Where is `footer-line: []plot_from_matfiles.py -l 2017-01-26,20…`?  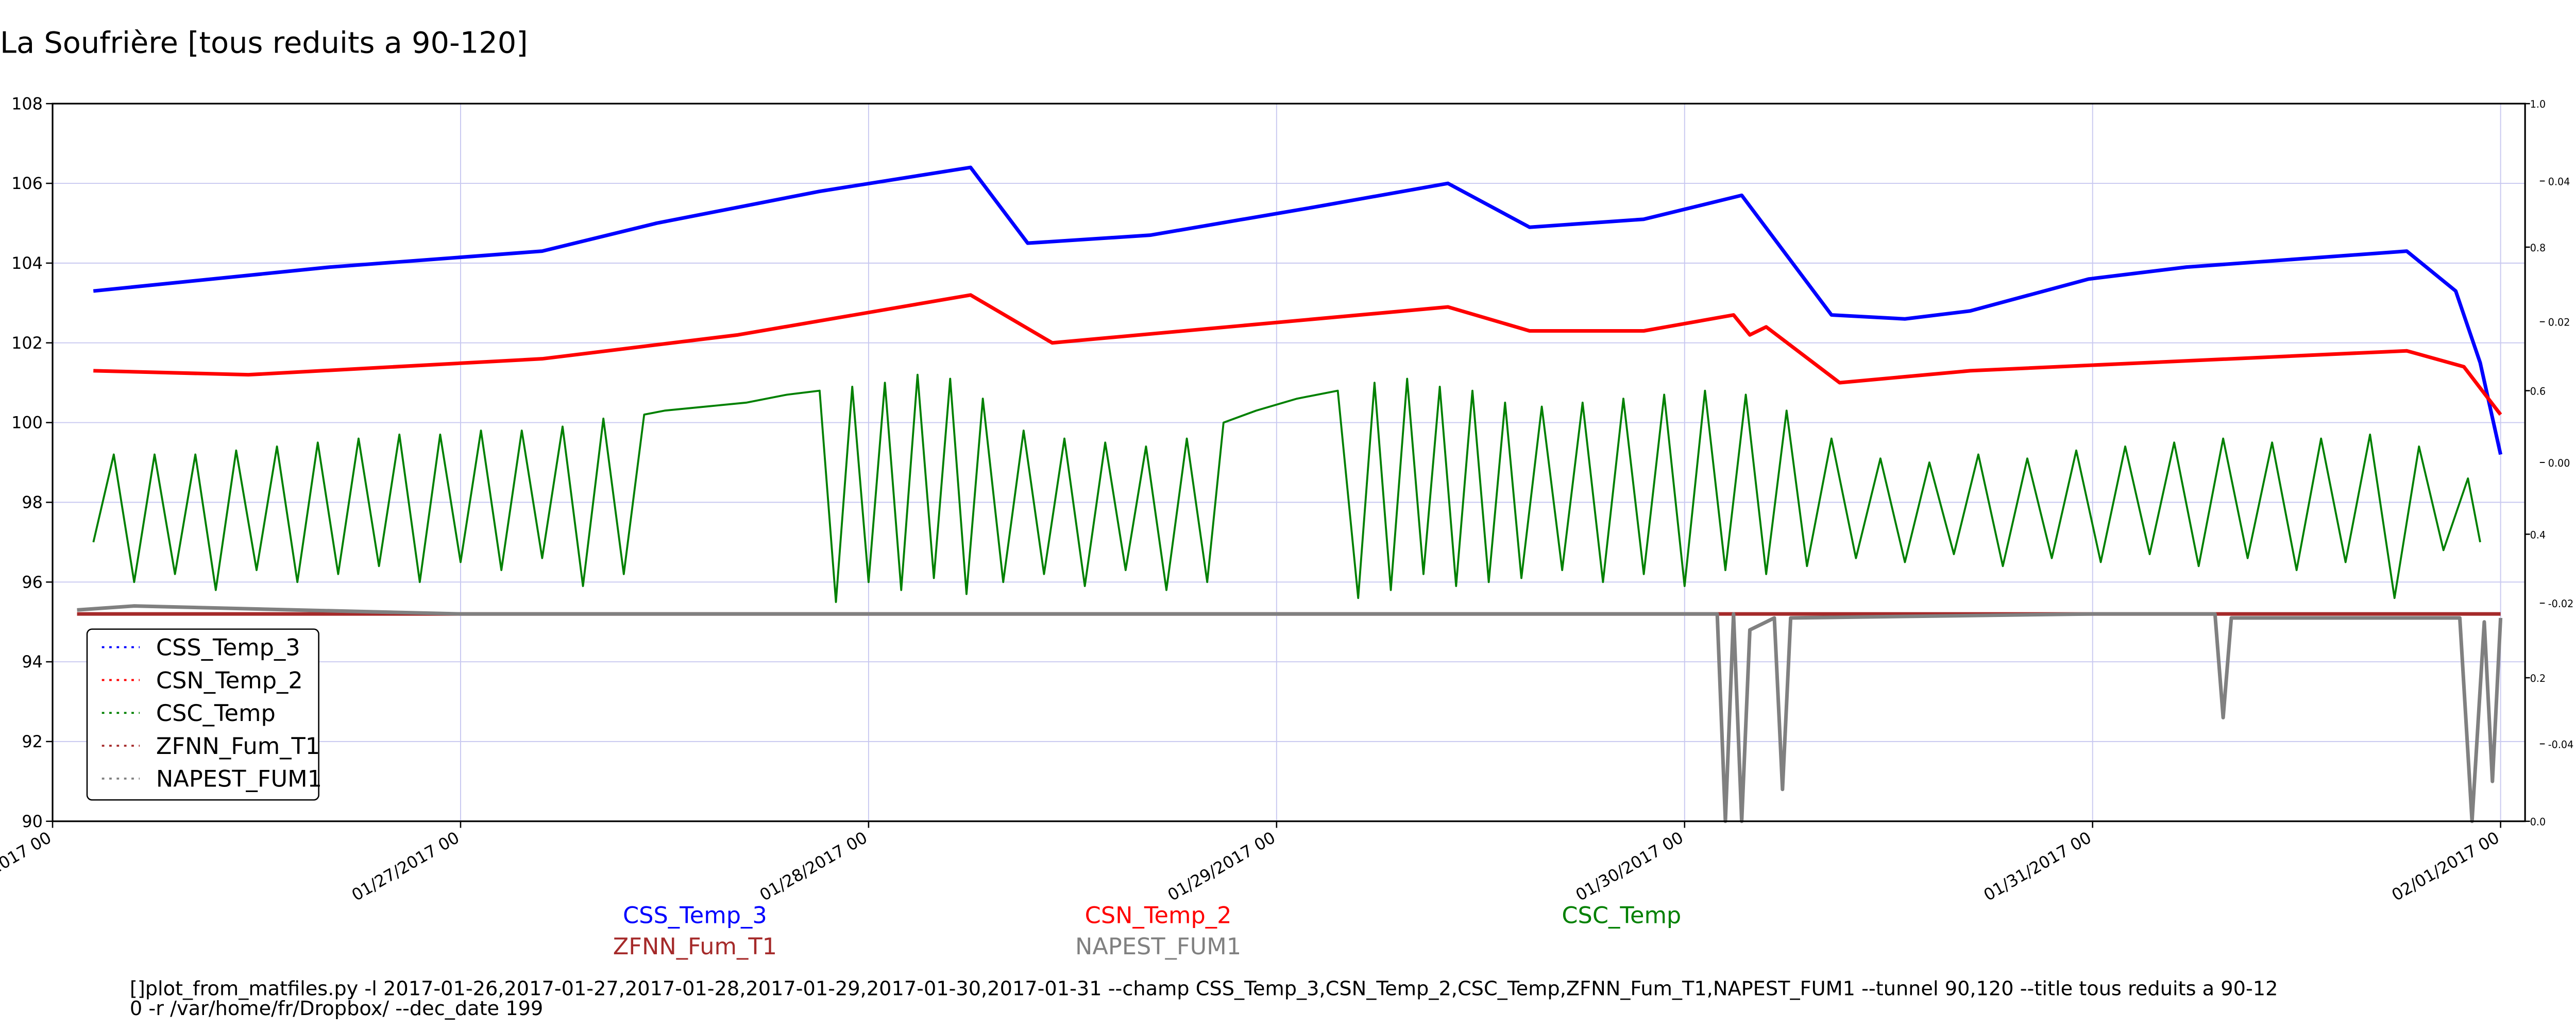
footer-line: []plot_from_matfiles.py -l 2017-01-26,20… is located at coordinates (1204, 989).